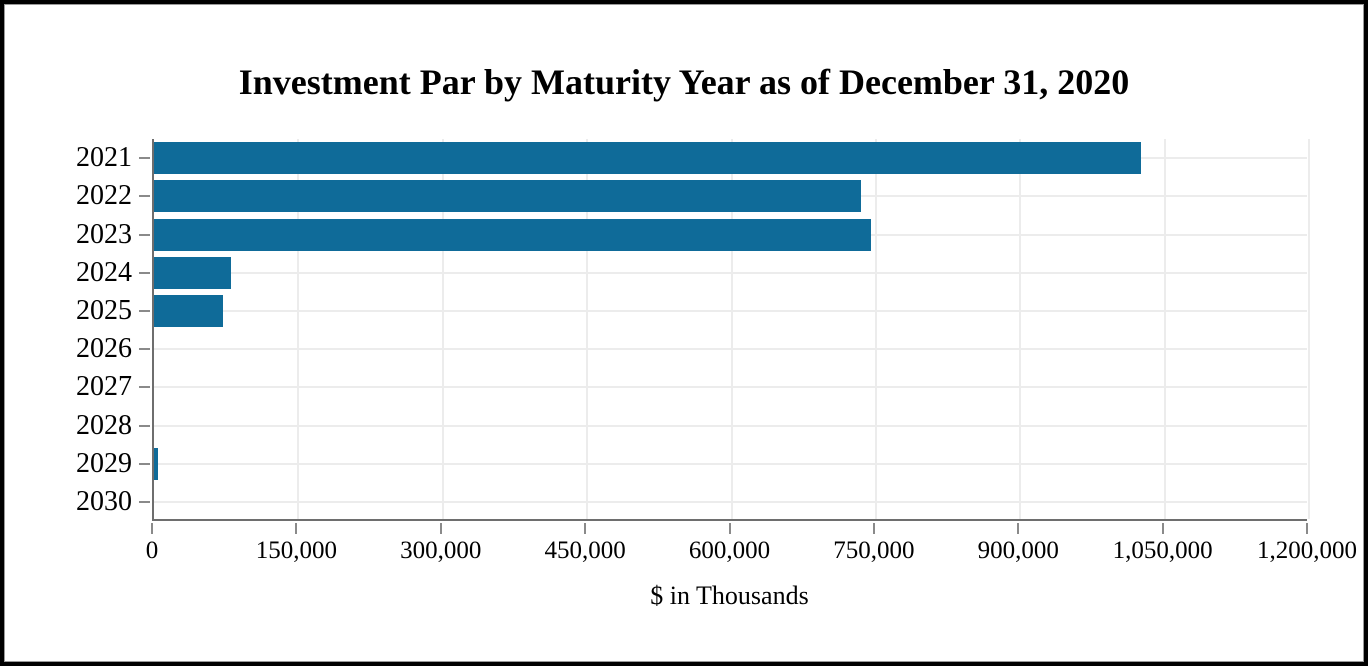  I want to click on x-axis-title: $ in Thousands, so click(729, 595).